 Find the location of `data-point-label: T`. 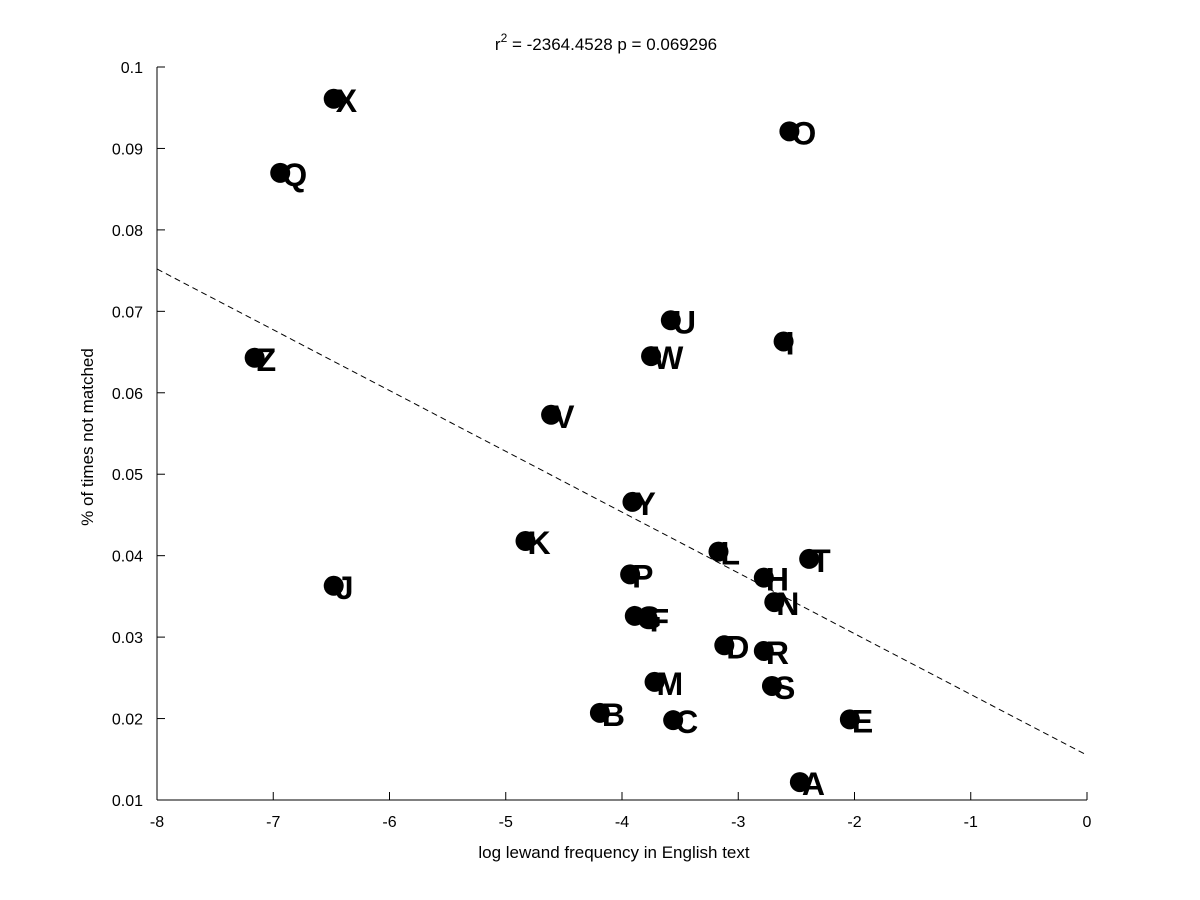

data-point-label: T is located at coordinates (821, 561).